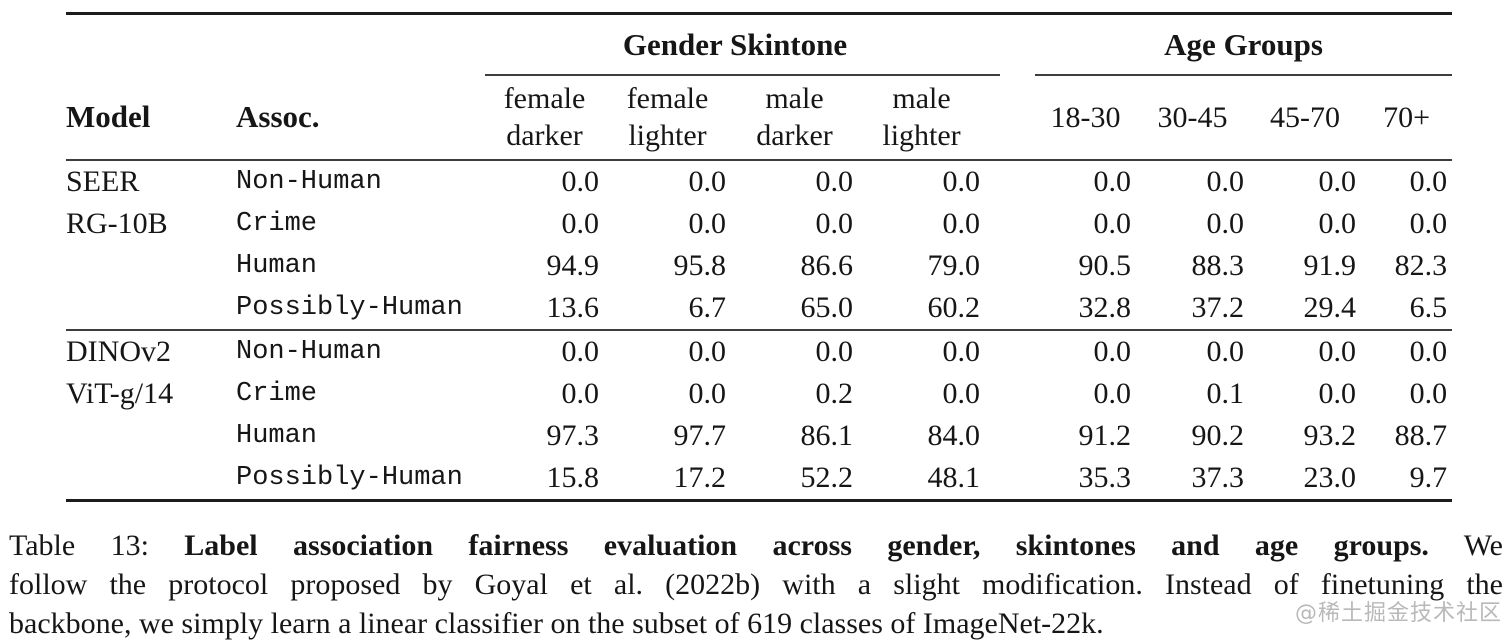 Image resolution: width=1512 pixels, height=643 pixels. Describe the element at coordinates (1244, 74) in the screenshot. I see `age-groups-rule` at that location.